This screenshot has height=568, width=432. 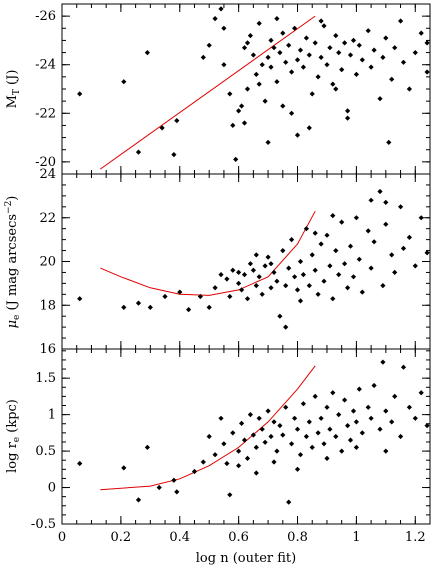 What do you see at coordinates (121, 537) in the screenshot?
I see `x-tick-label: 0.2` at bounding box center [121, 537].